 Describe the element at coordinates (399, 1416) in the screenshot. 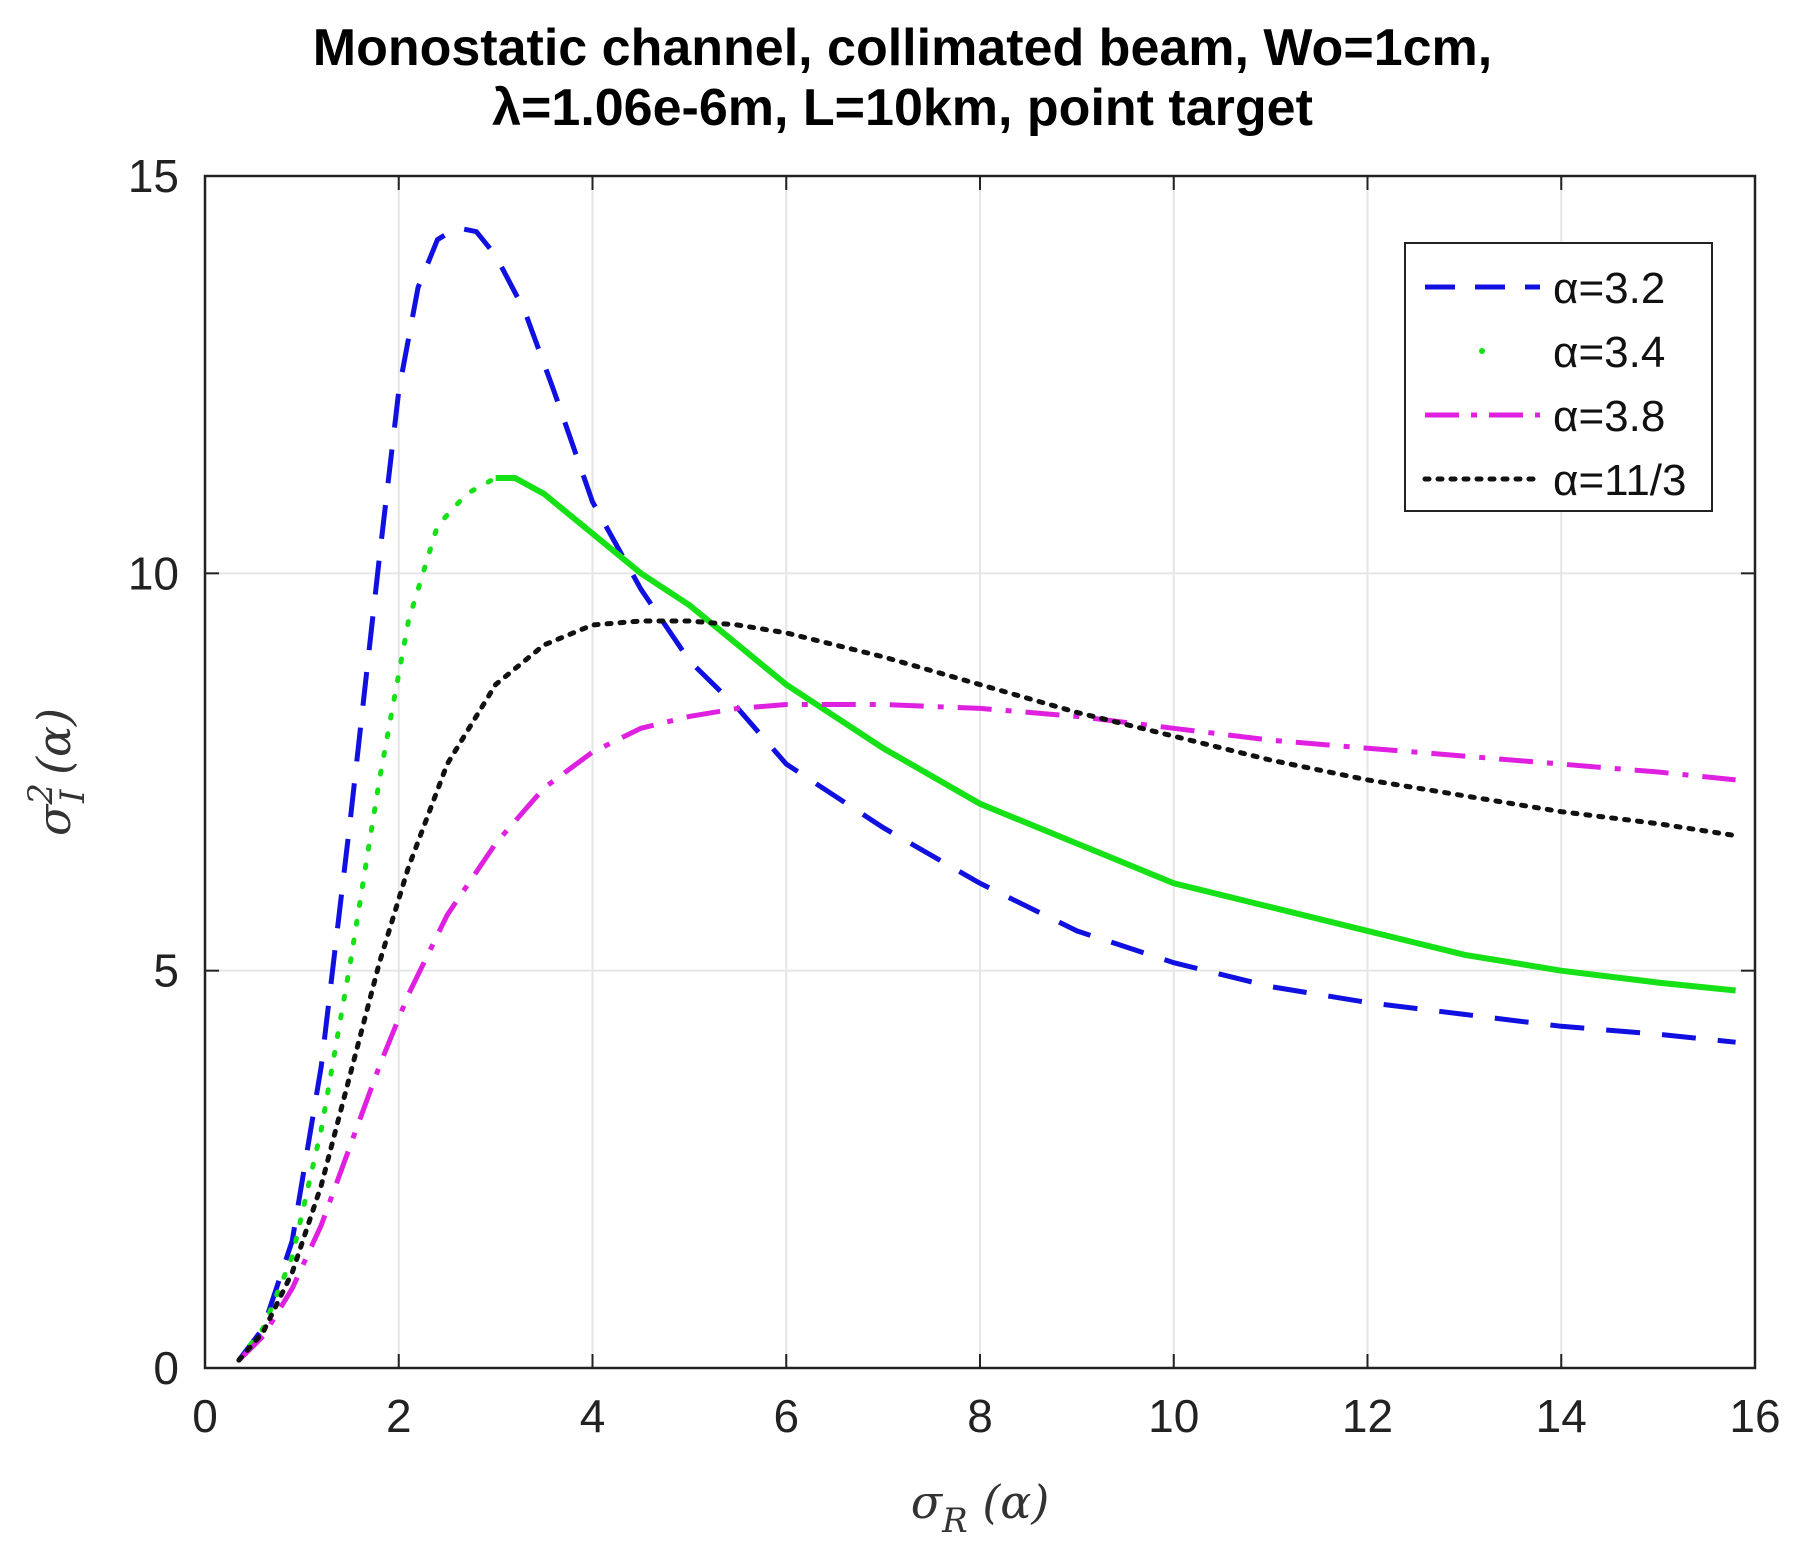

I see `x-tick-label: 2` at that location.